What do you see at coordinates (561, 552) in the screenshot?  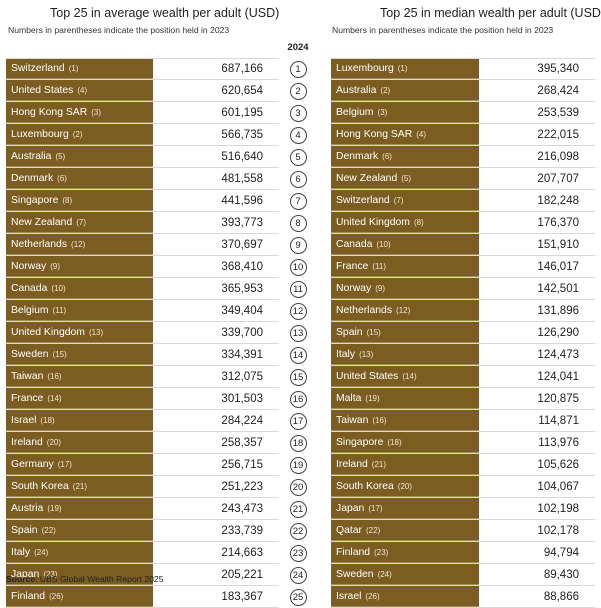 I see `wealth-value: 94,794` at bounding box center [561, 552].